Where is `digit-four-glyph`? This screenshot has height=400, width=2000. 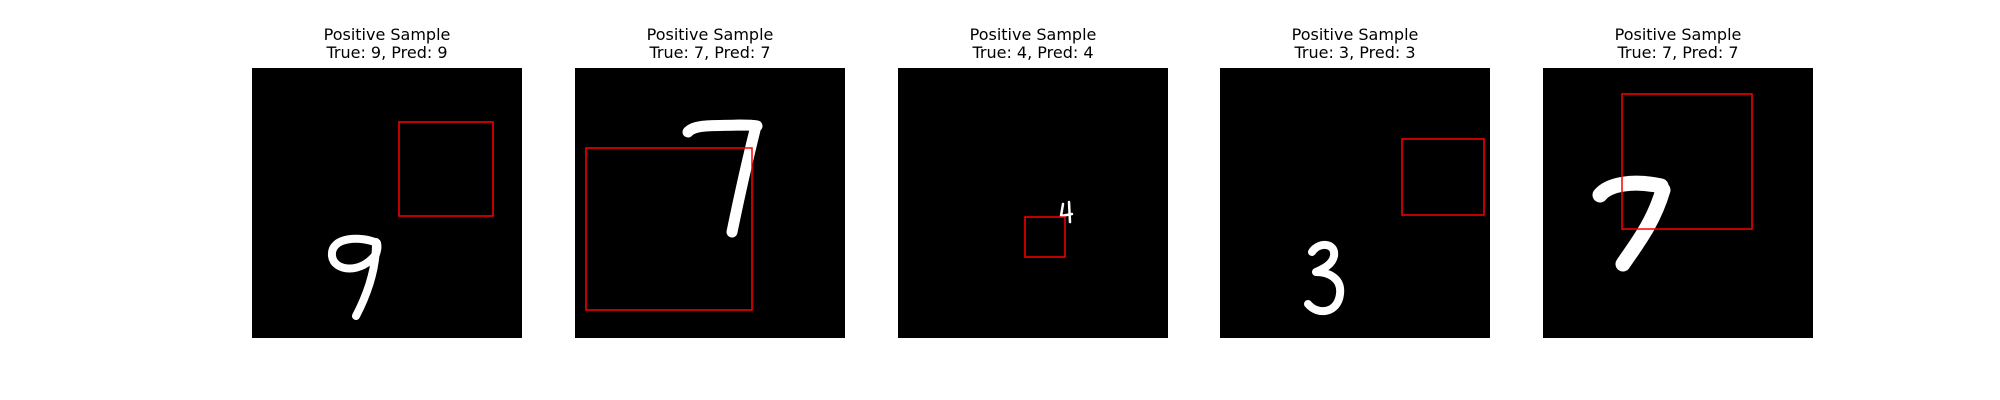
digit-four-glyph is located at coordinates (1066, 212).